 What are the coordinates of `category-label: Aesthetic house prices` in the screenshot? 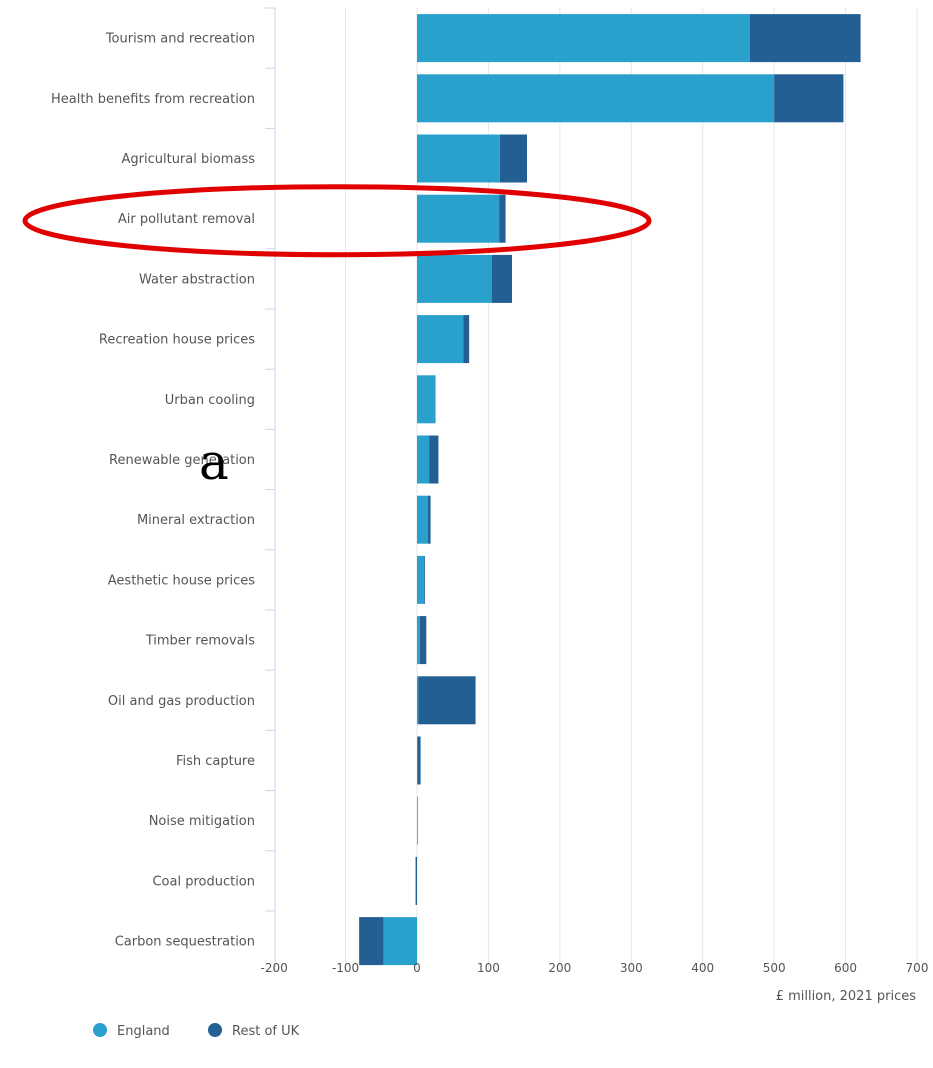 It's located at (181, 580).